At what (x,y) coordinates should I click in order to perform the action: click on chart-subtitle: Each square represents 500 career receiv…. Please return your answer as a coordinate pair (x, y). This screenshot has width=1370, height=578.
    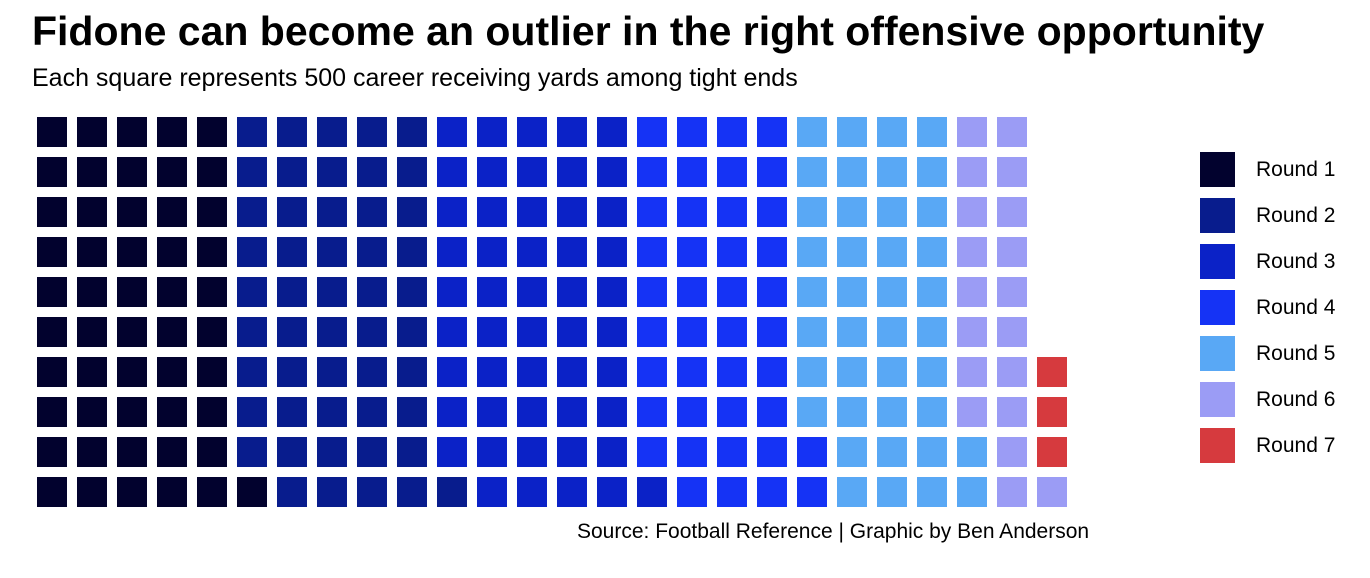
    Looking at the image, I should click on (415, 78).